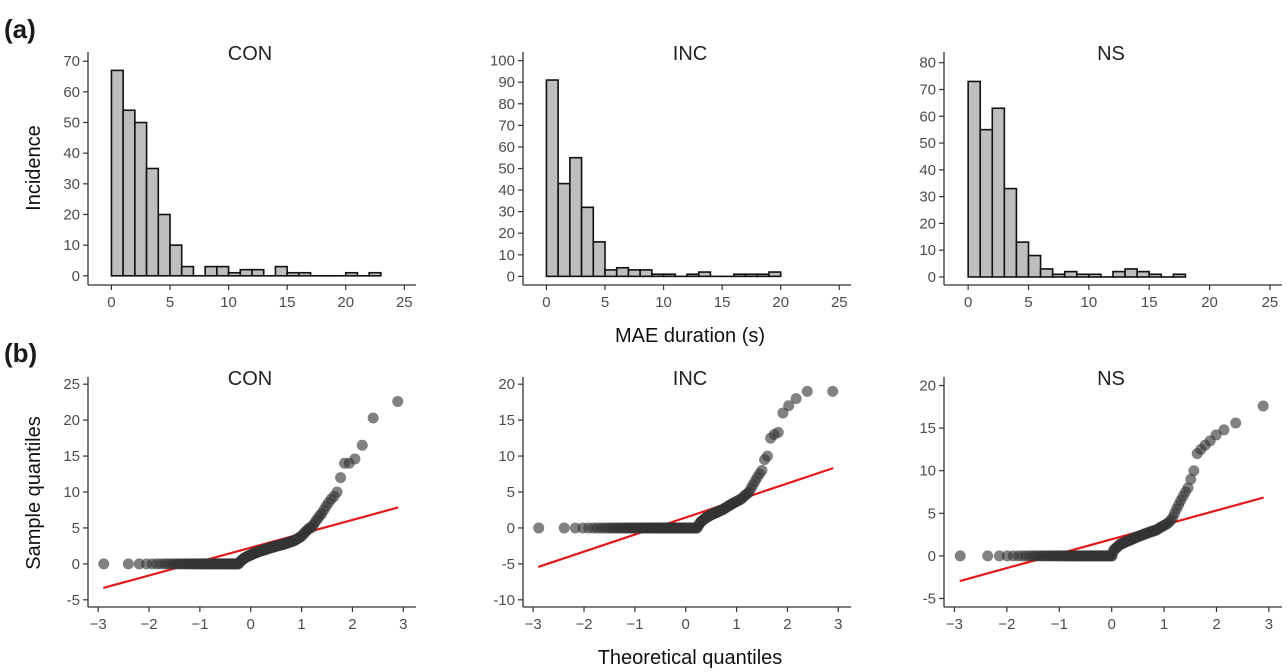  What do you see at coordinates (1111, 54) in the screenshot?
I see `hist-ns-title: NS` at bounding box center [1111, 54].